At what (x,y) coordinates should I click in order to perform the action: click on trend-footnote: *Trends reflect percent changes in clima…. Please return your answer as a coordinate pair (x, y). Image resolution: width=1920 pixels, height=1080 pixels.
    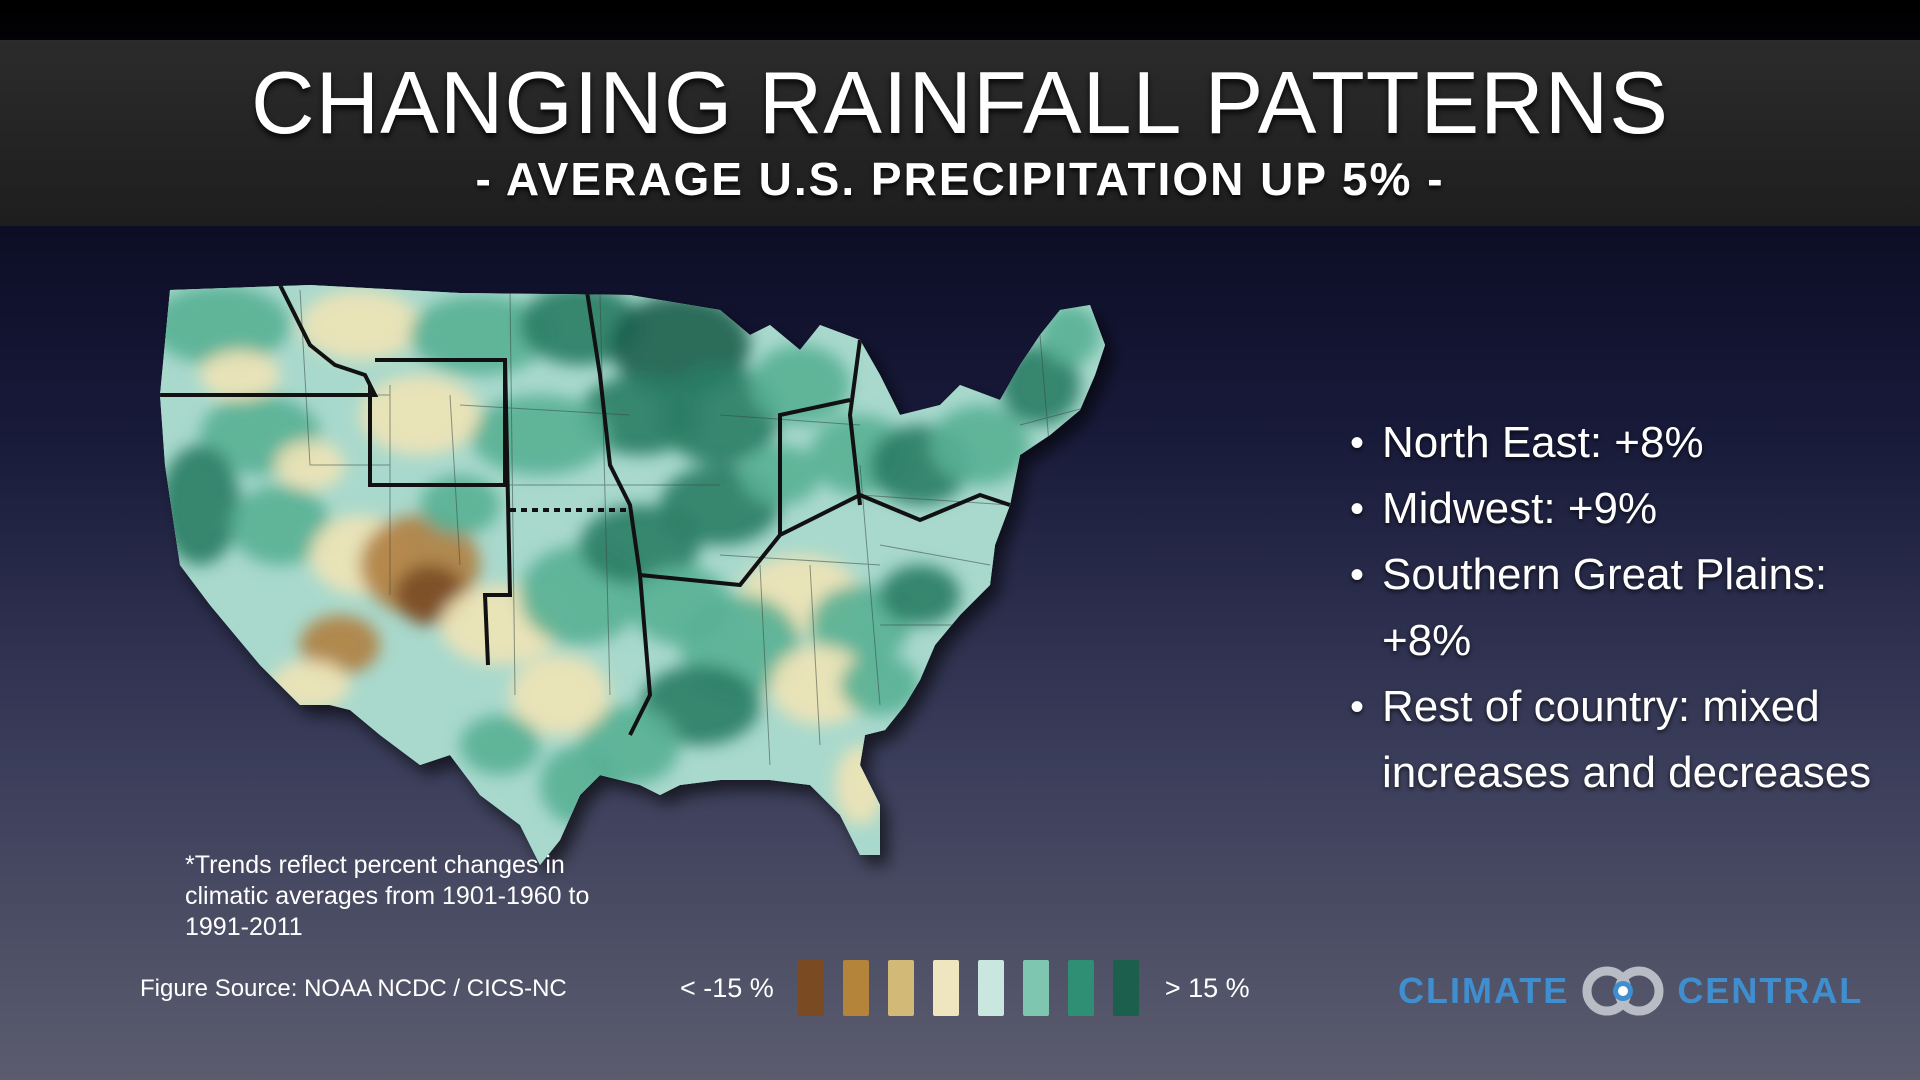
    Looking at the image, I should click on (387, 896).